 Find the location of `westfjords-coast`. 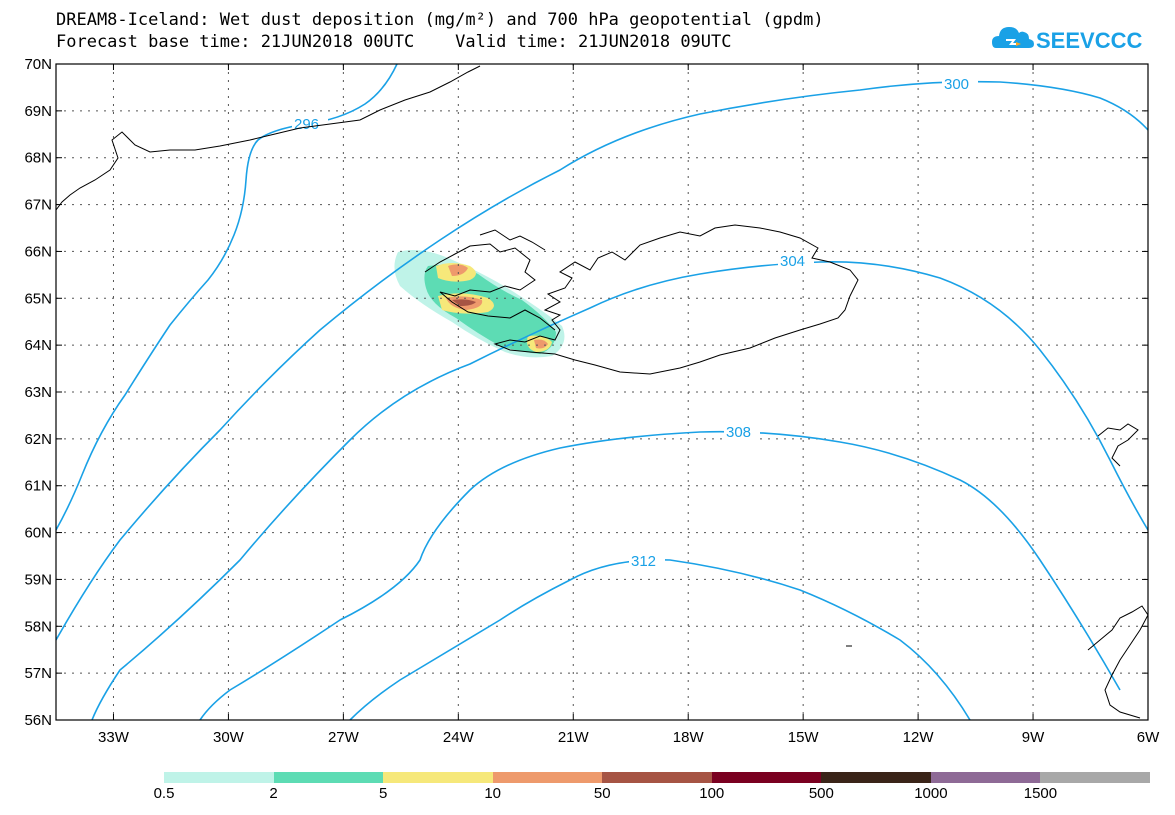

westfjords-coast is located at coordinates (490, 287).